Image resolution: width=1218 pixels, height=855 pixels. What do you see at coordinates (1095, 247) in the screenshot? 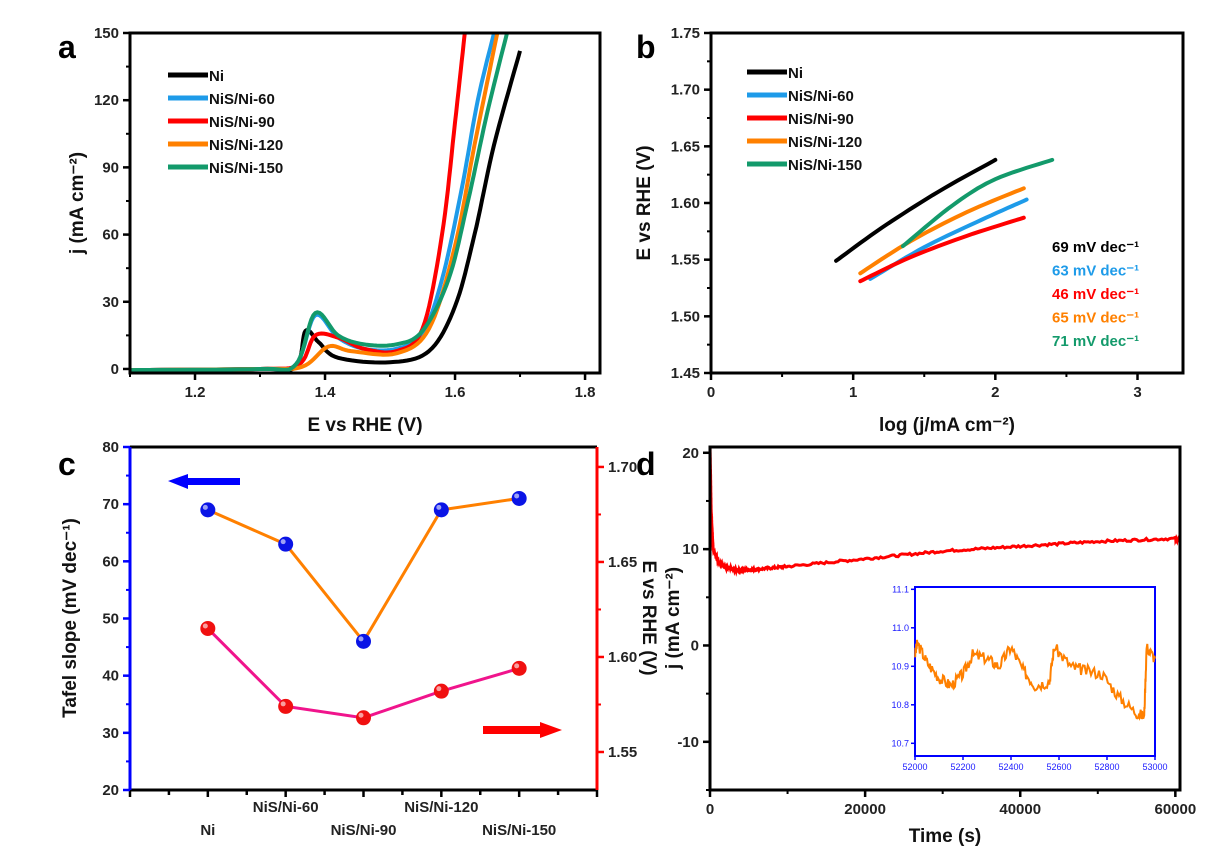
I see `tafel-slope-annotation: 69 mV dec⁻¹` at bounding box center [1095, 247].